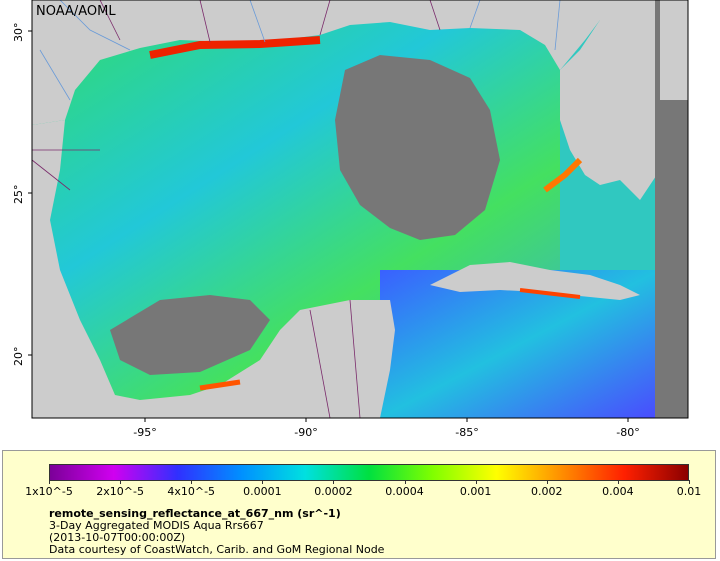  What do you see at coordinates (262, 491) in the screenshot?
I see `colorbar-tick-label: 0.0001` at bounding box center [262, 491].